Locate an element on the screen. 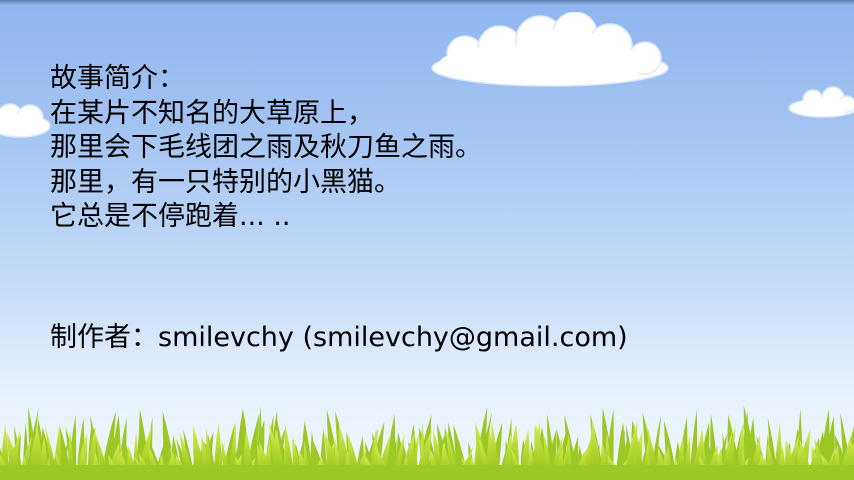  cloud-left is located at coordinates (25, 120).